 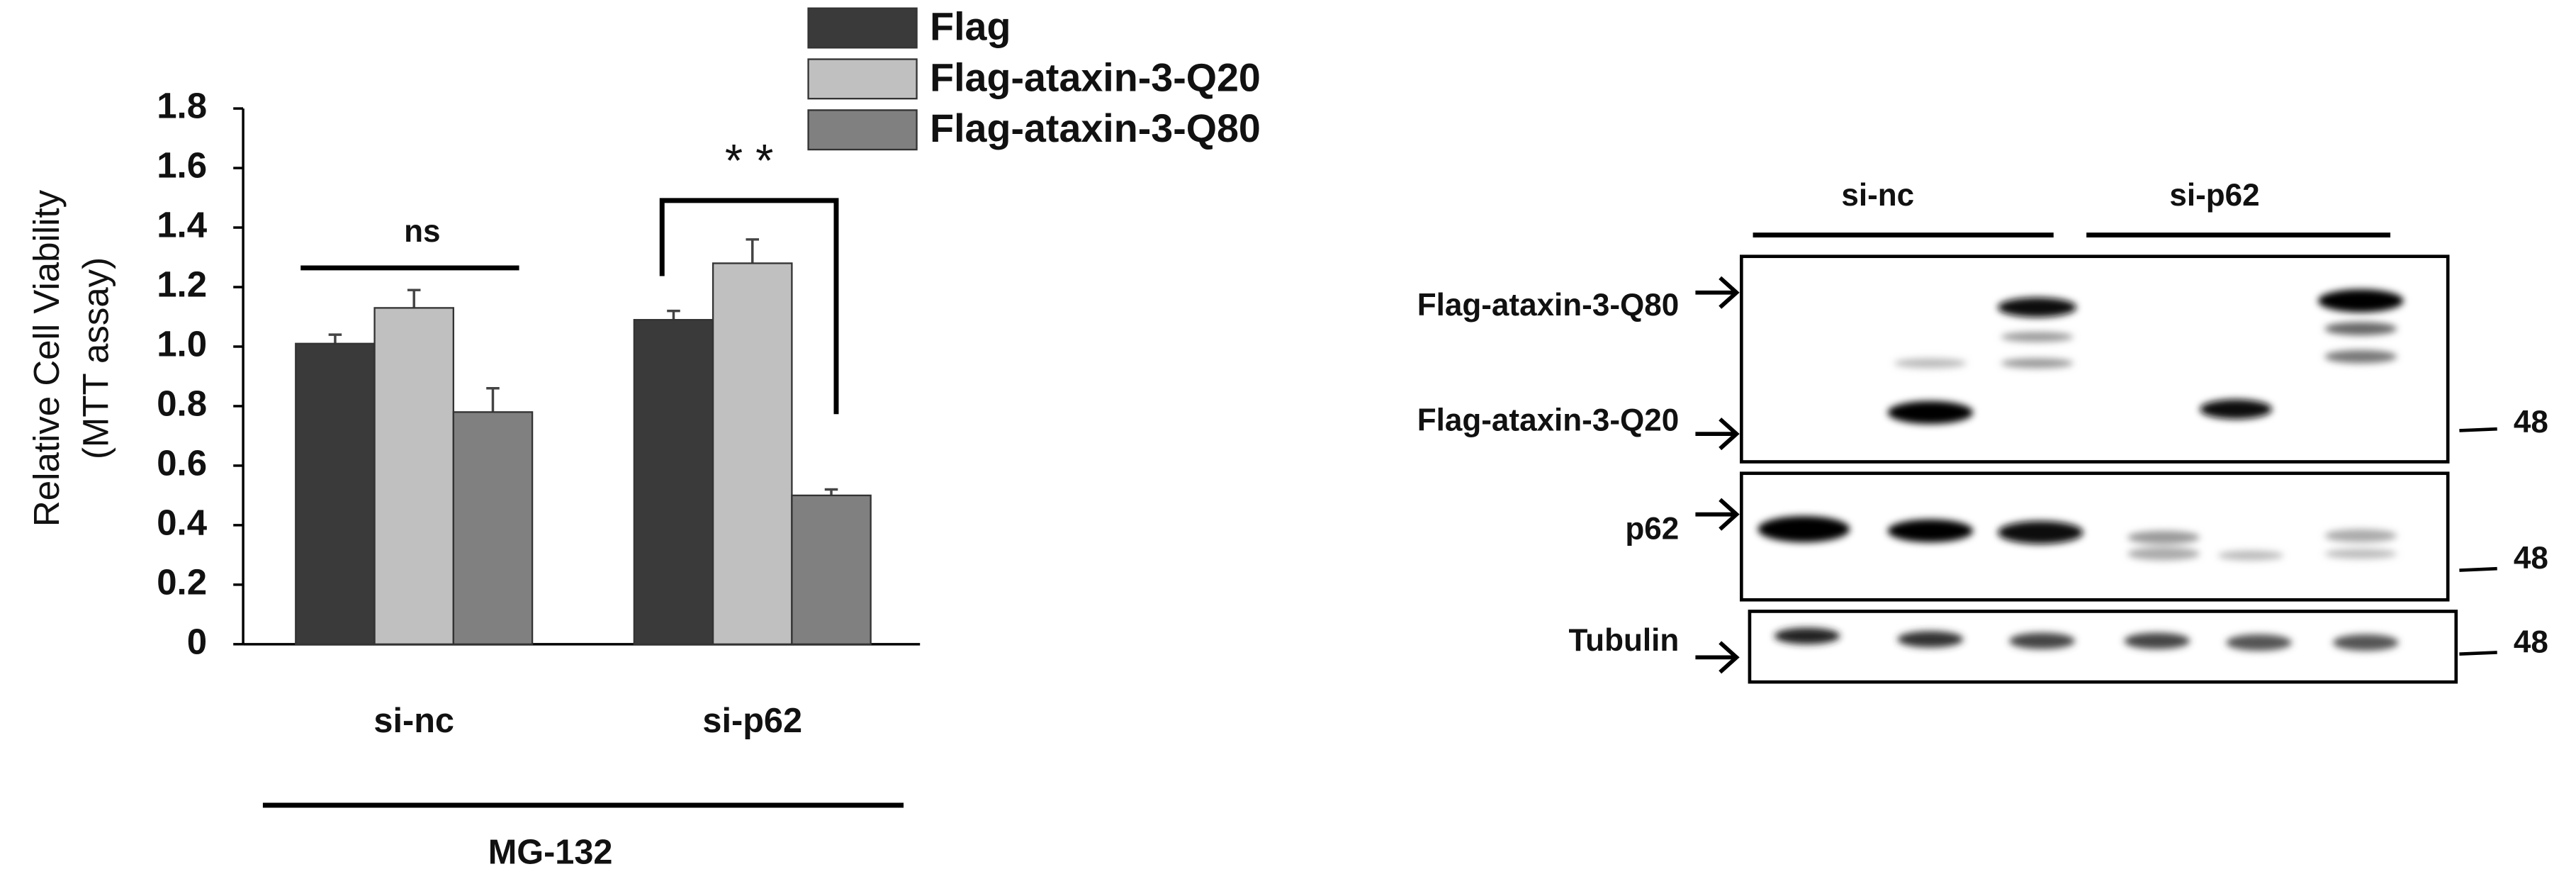 I want to click on y-label: (MTT assay), so click(x=96, y=358).